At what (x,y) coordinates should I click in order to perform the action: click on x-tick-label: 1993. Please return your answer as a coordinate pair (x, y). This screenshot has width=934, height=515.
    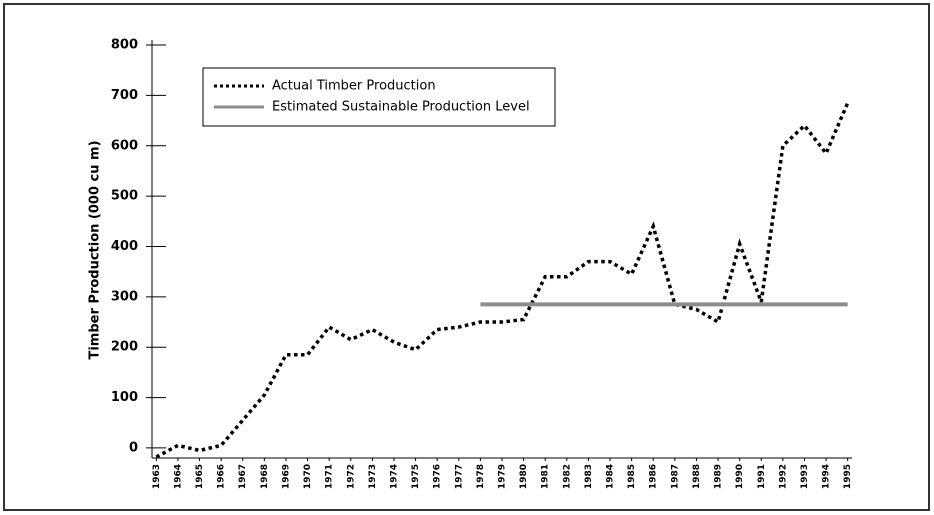
    Looking at the image, I should click on (805, 476).